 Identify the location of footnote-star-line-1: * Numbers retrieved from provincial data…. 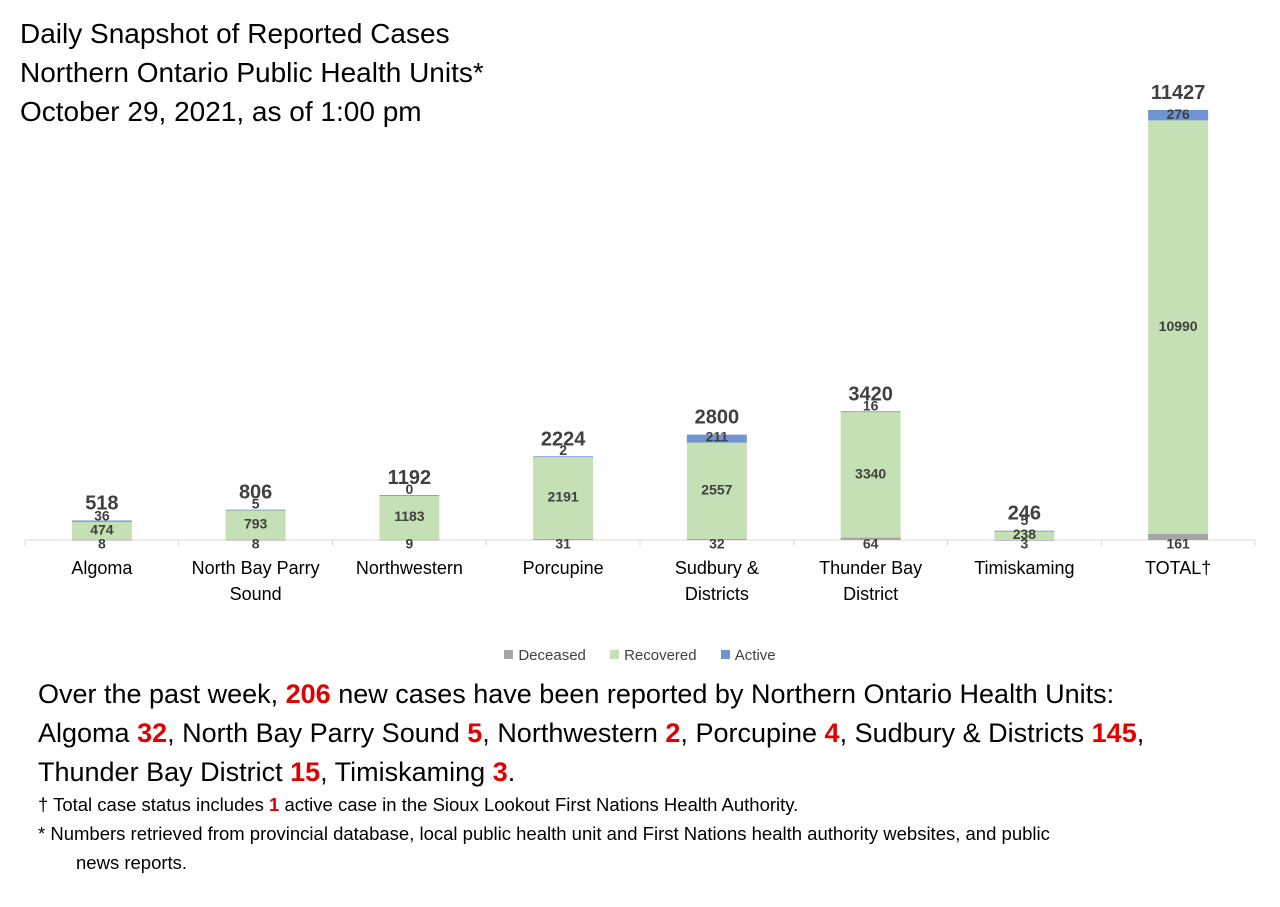
(544, 833).